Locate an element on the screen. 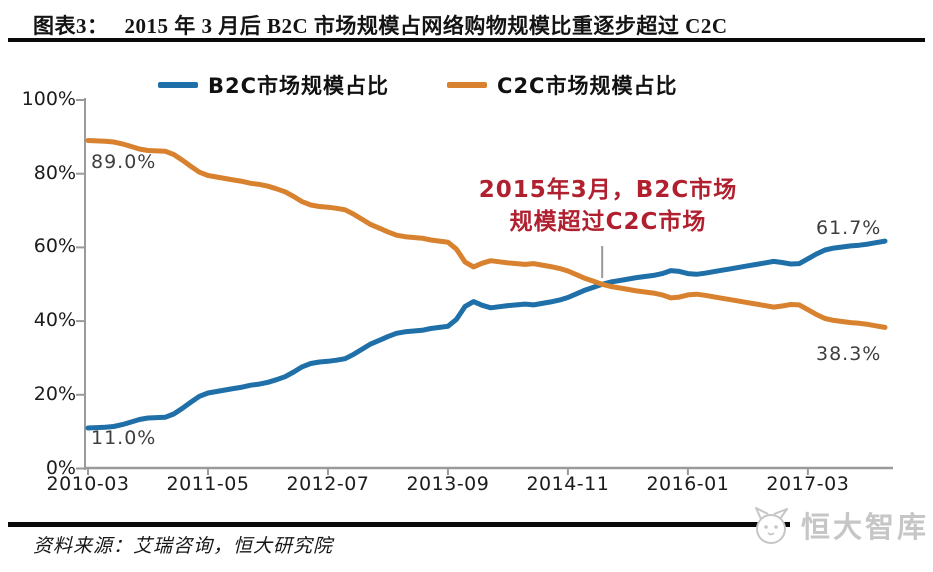 The height and width of the screenshot is (572, 933). b2c-line-swatch is located at coordinates (178, 85).